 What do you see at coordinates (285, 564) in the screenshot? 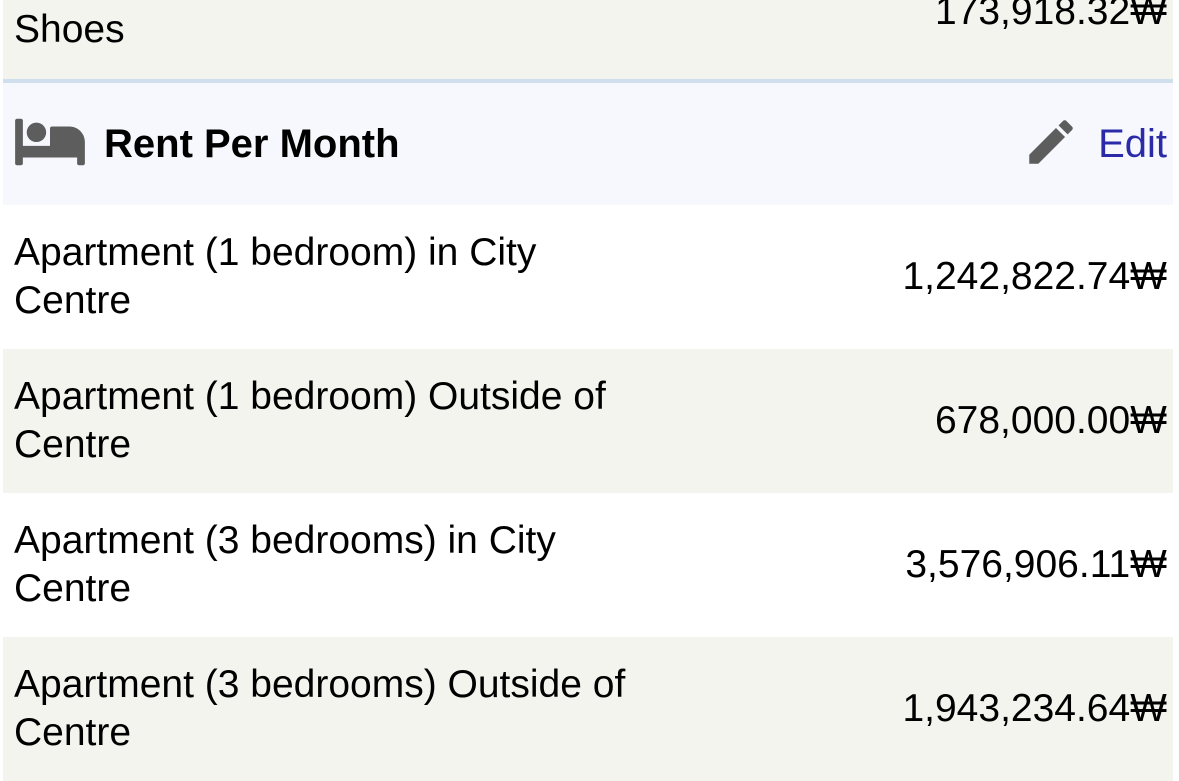
I see `item-label: Apartment (3 bedrooms) in City Centre` at bounding box center [285, 564].